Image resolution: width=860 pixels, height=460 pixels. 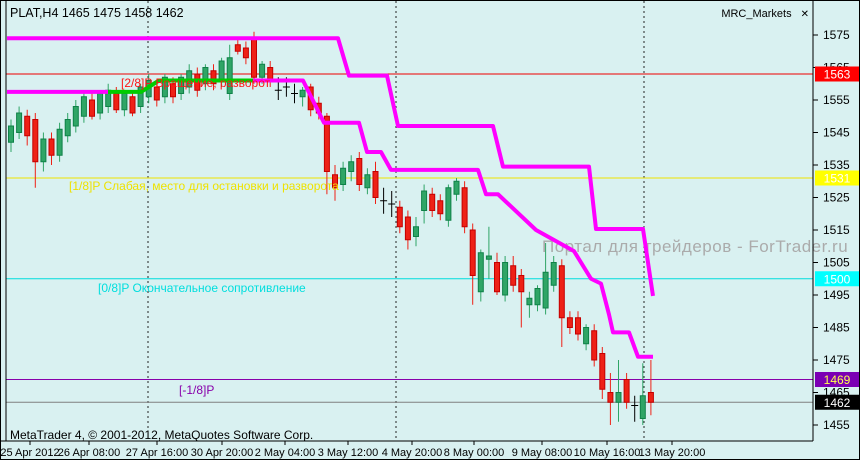 I want to click on x-axis-label: 26 Apr 08:00, so click(x=89, y=453).